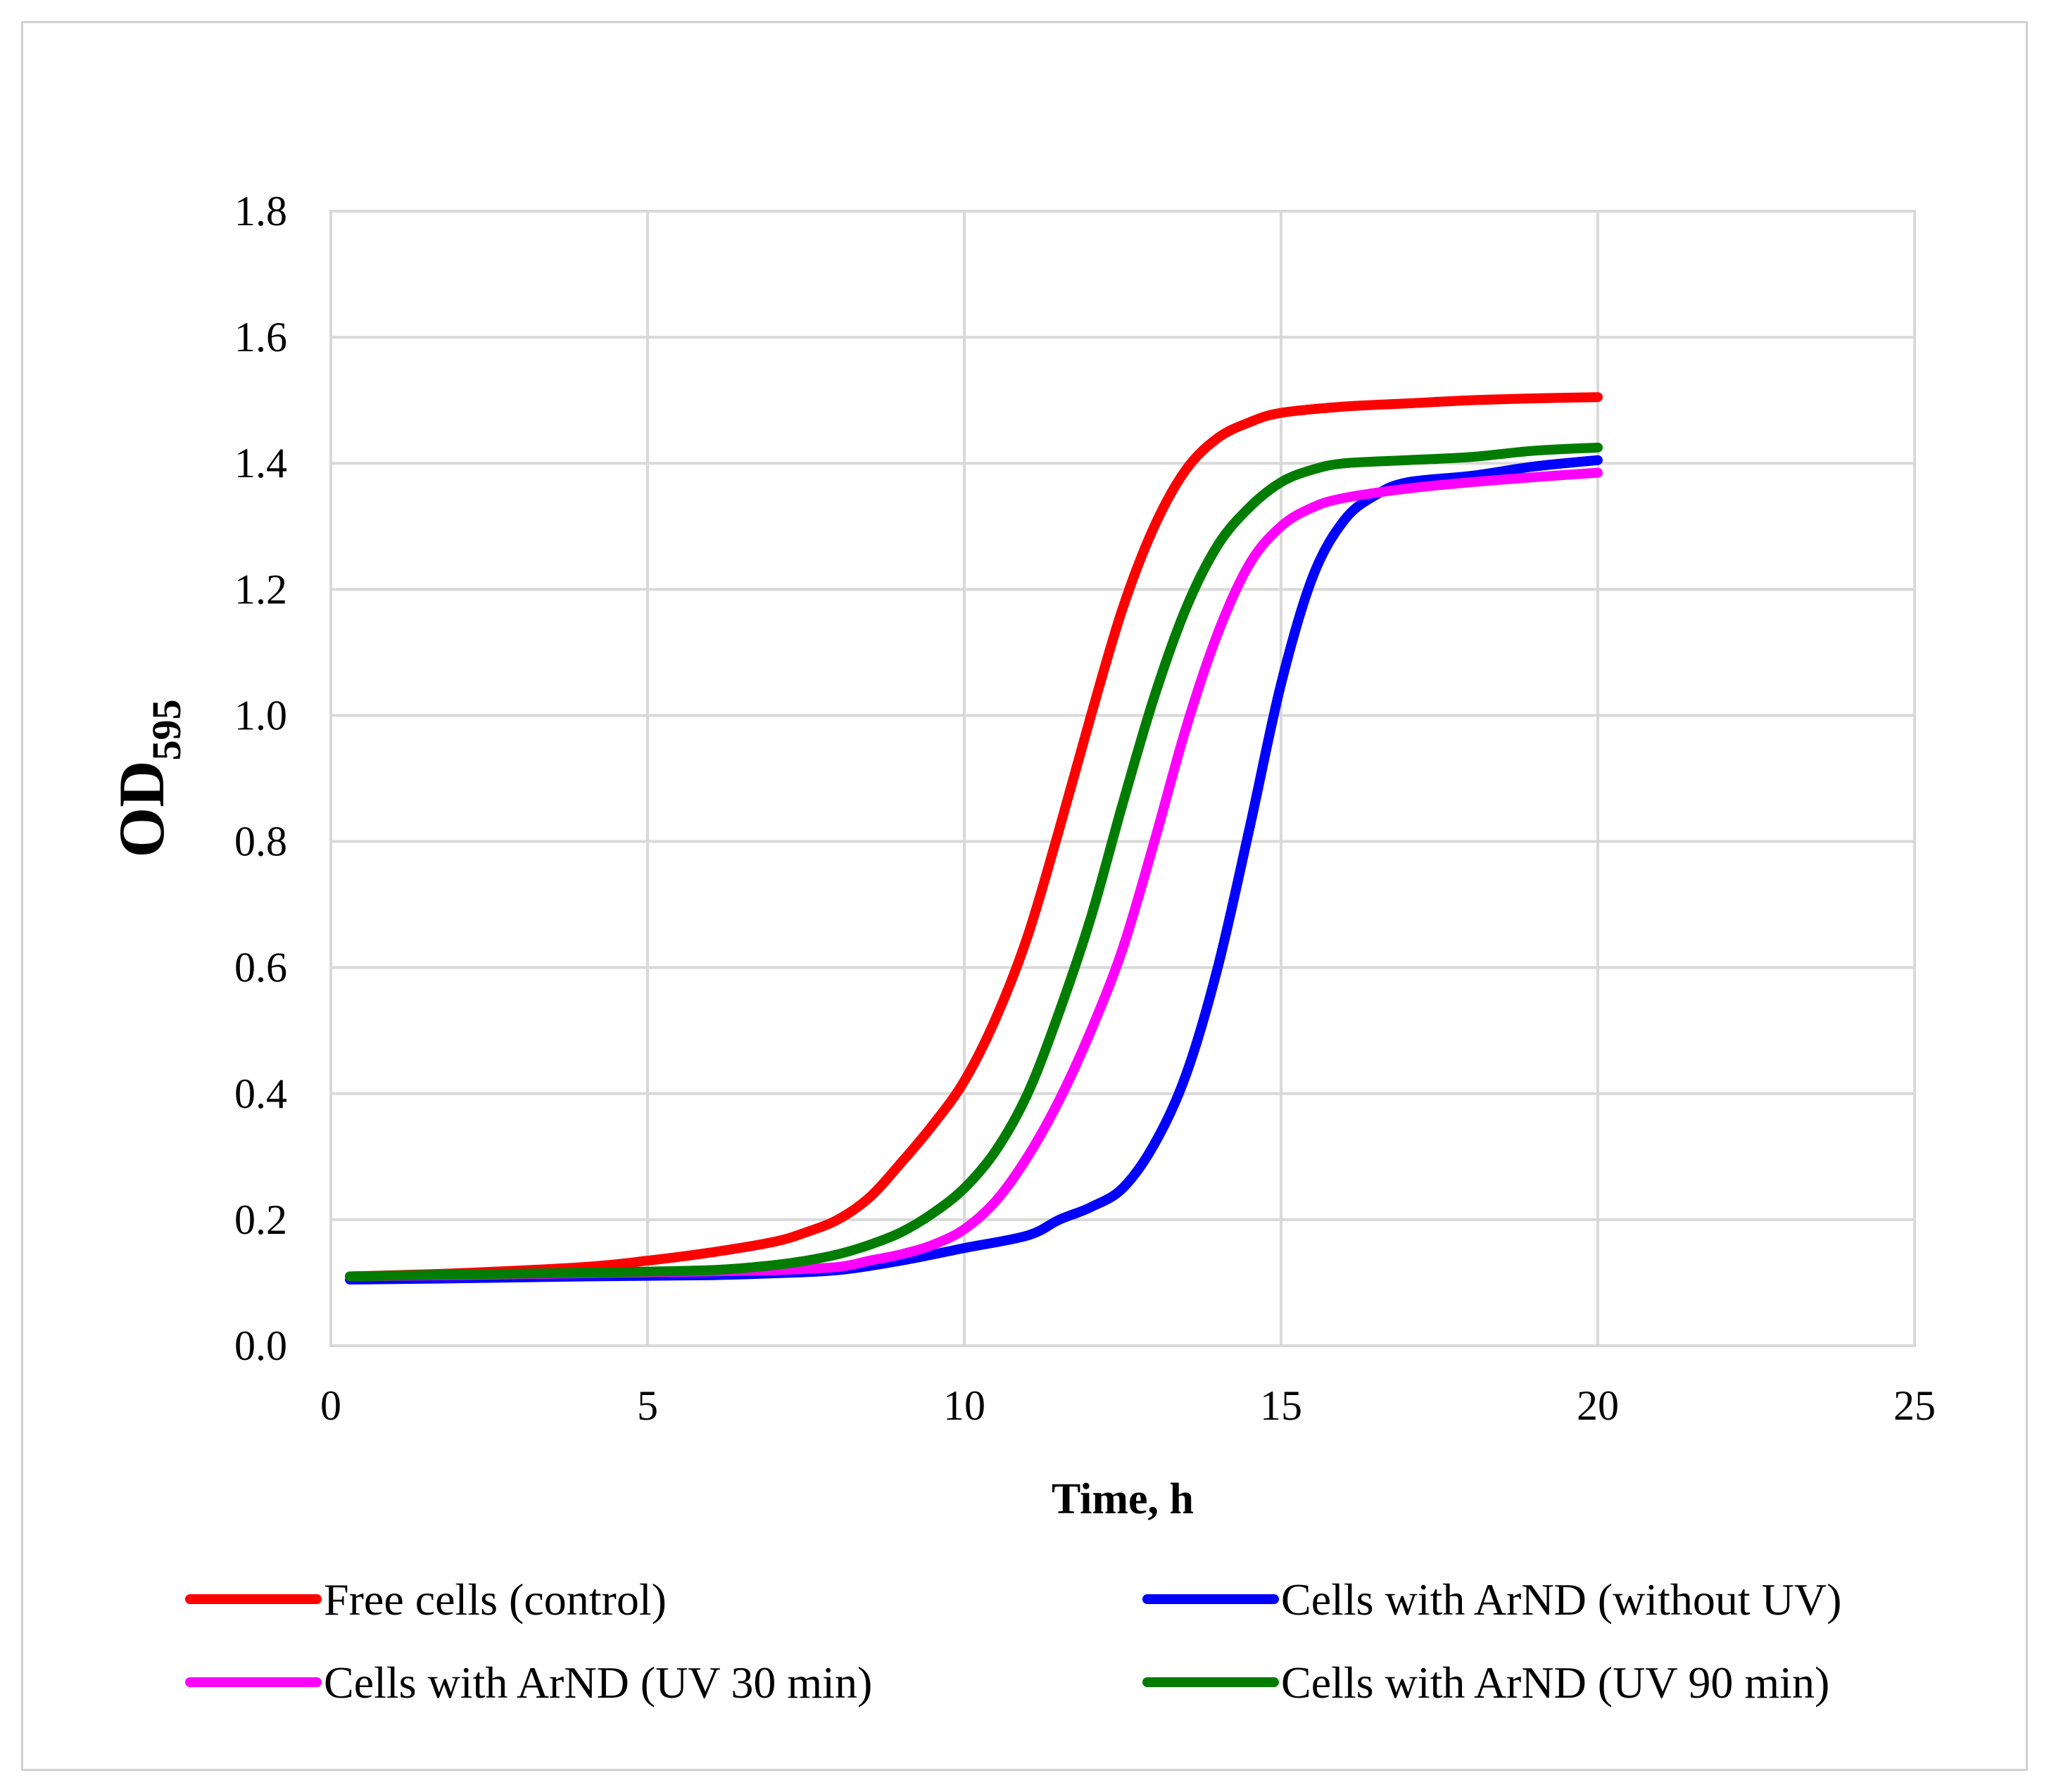 This screenshot has height=1792, width=2049. I want to click on y-axis-title: OD595, so click(147, 779).